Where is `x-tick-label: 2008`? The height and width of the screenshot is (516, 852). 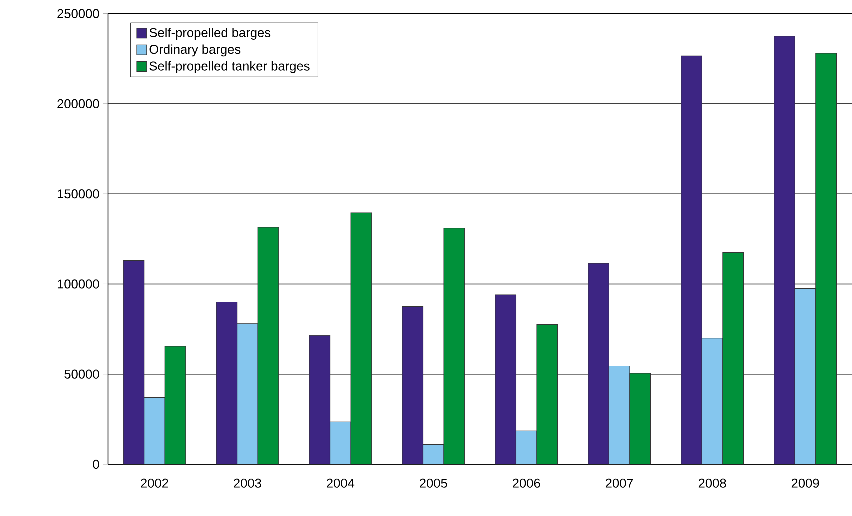
x-tick-label: 2008 is located at coordinates (712, 483).